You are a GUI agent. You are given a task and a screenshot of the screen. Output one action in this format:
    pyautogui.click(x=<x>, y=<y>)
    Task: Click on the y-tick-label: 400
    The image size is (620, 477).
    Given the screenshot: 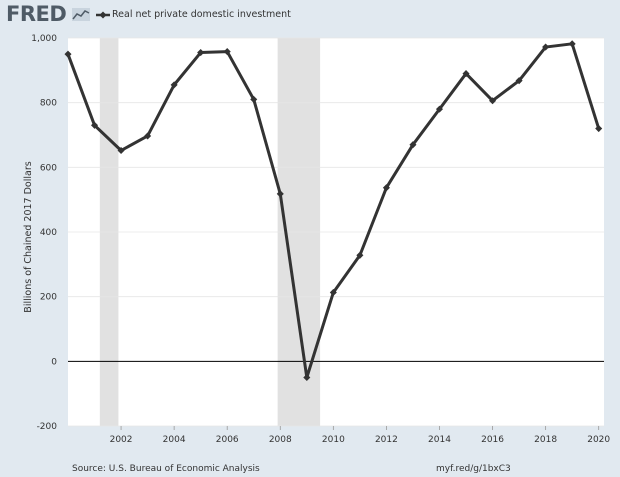 What is the action you would take?
    pyautogui.click(x=48, y=233)
    